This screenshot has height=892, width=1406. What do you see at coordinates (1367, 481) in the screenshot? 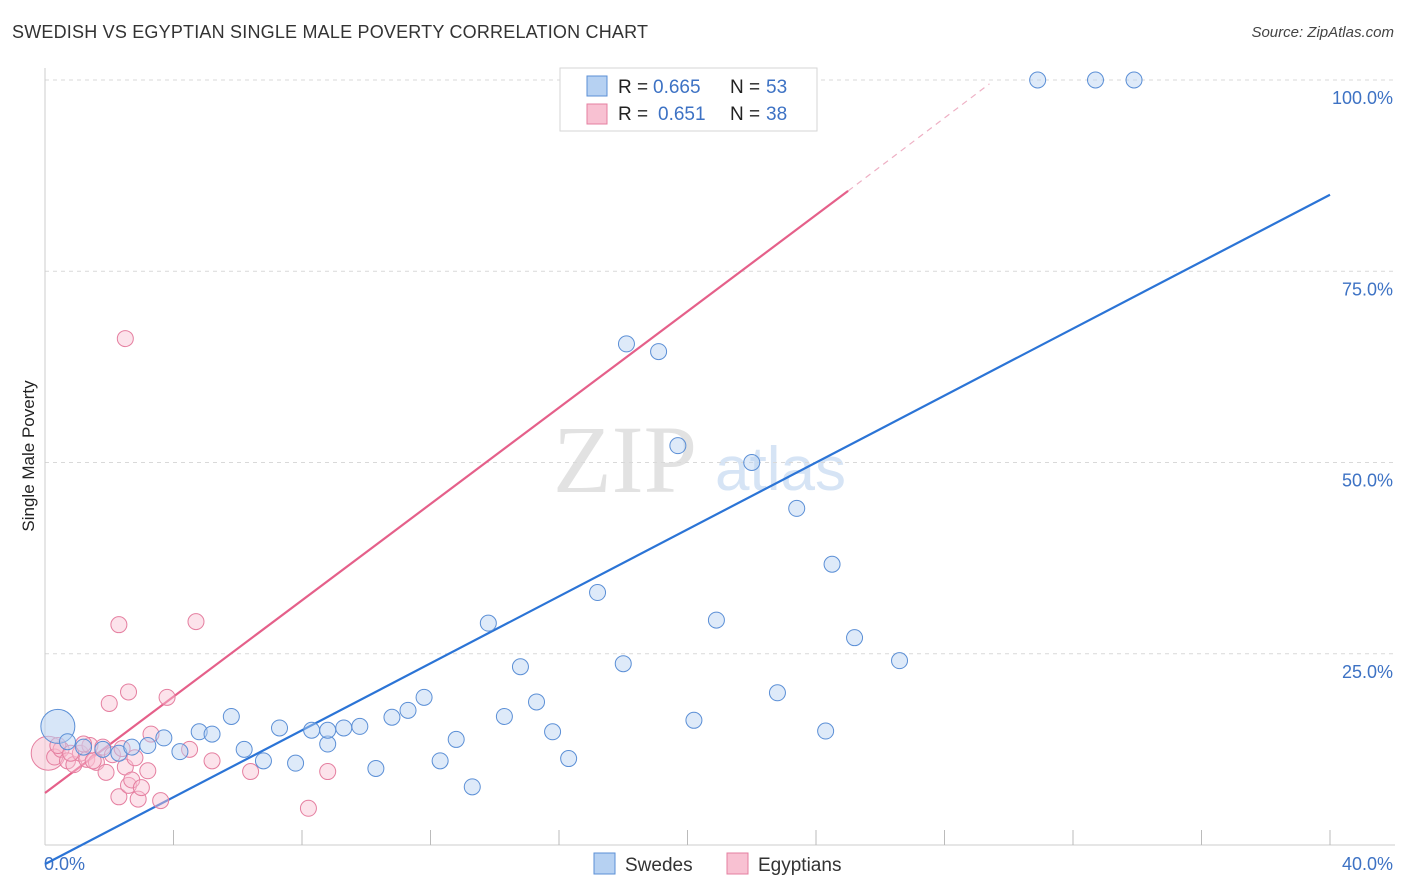
I see `y-tick-label: 50.0%` at bounding box center [1367, 481].